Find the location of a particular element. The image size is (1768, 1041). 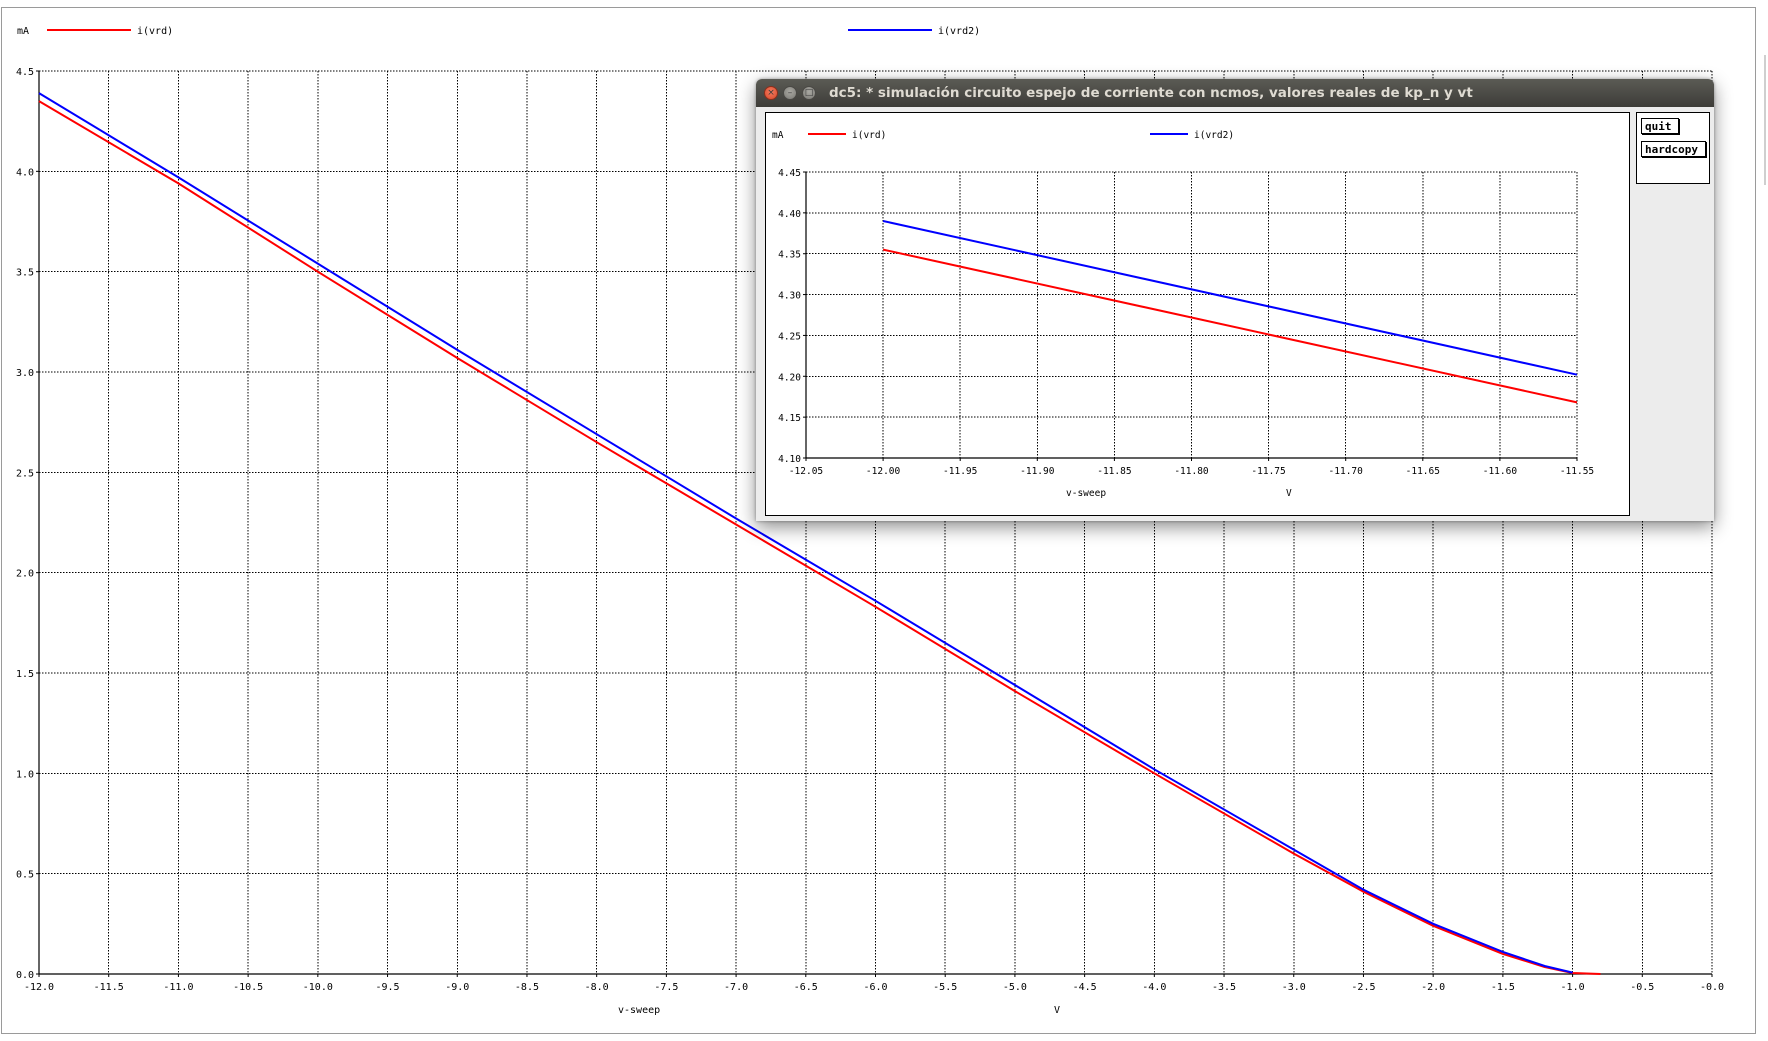

x-tick-label: -1.5 is located at coordinates (1503, 987).